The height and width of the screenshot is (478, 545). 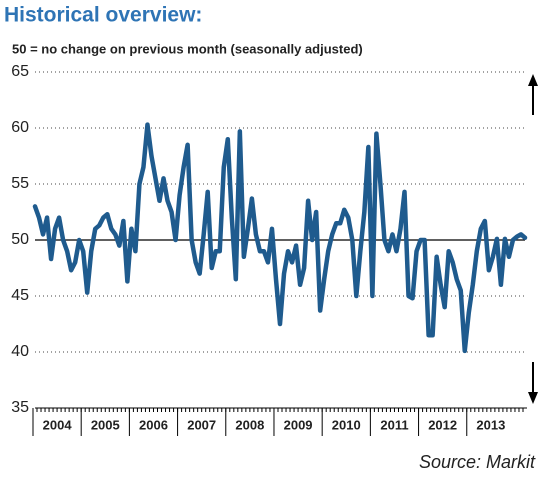 What do you see at coordinates (298, 424) in the screenshot?
I see `x-tick-label: 2009` at bounding box center [298, 424].